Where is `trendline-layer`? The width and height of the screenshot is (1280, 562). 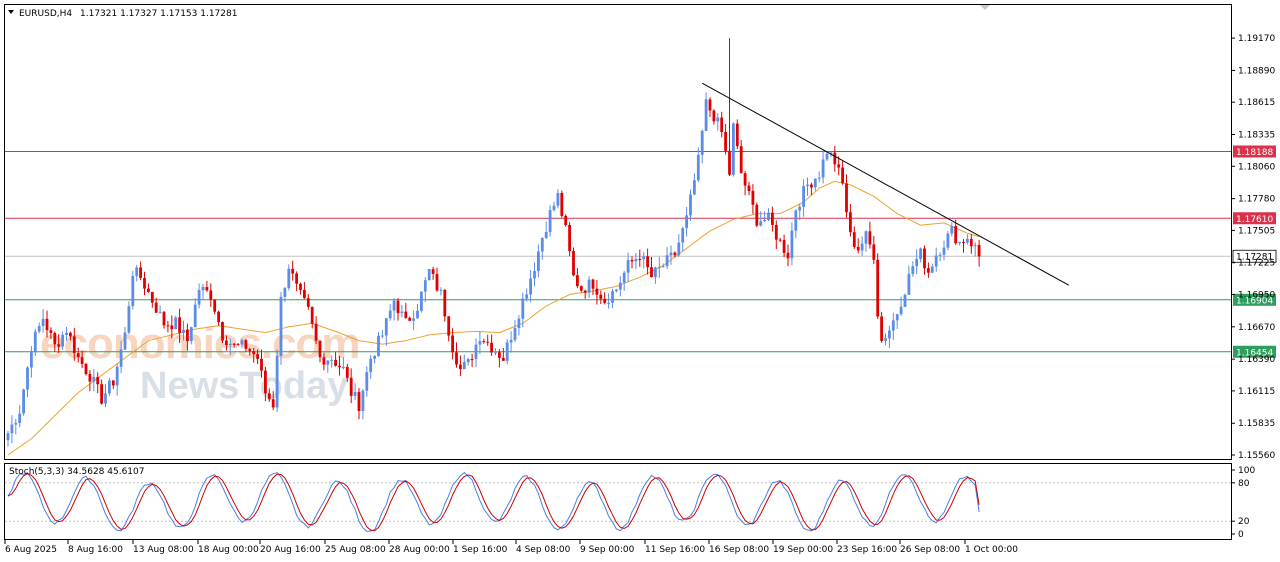
trendline-layer is located at coordinates (885, 184).